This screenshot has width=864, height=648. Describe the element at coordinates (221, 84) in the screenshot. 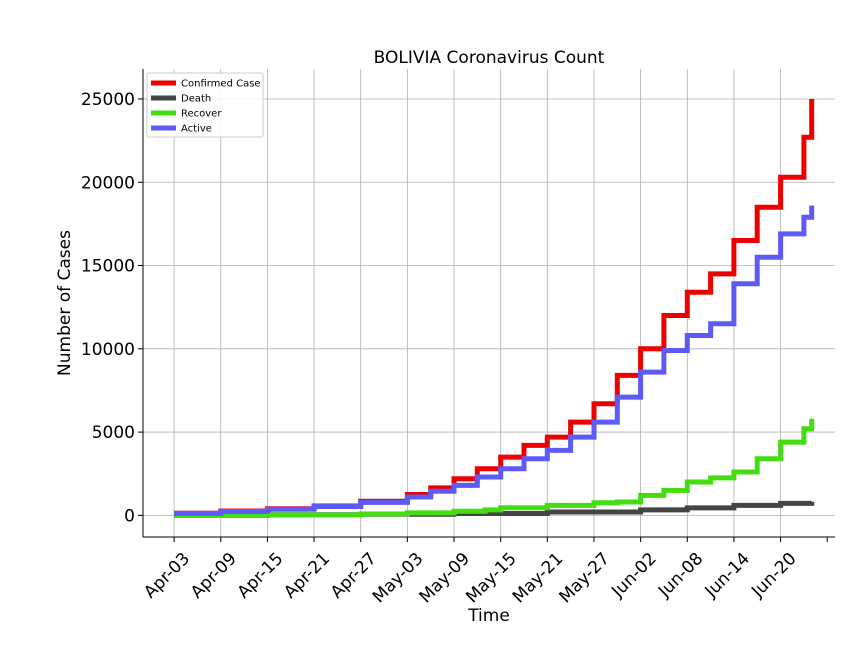

I see `legend-label: Confirmed Case` at that location.